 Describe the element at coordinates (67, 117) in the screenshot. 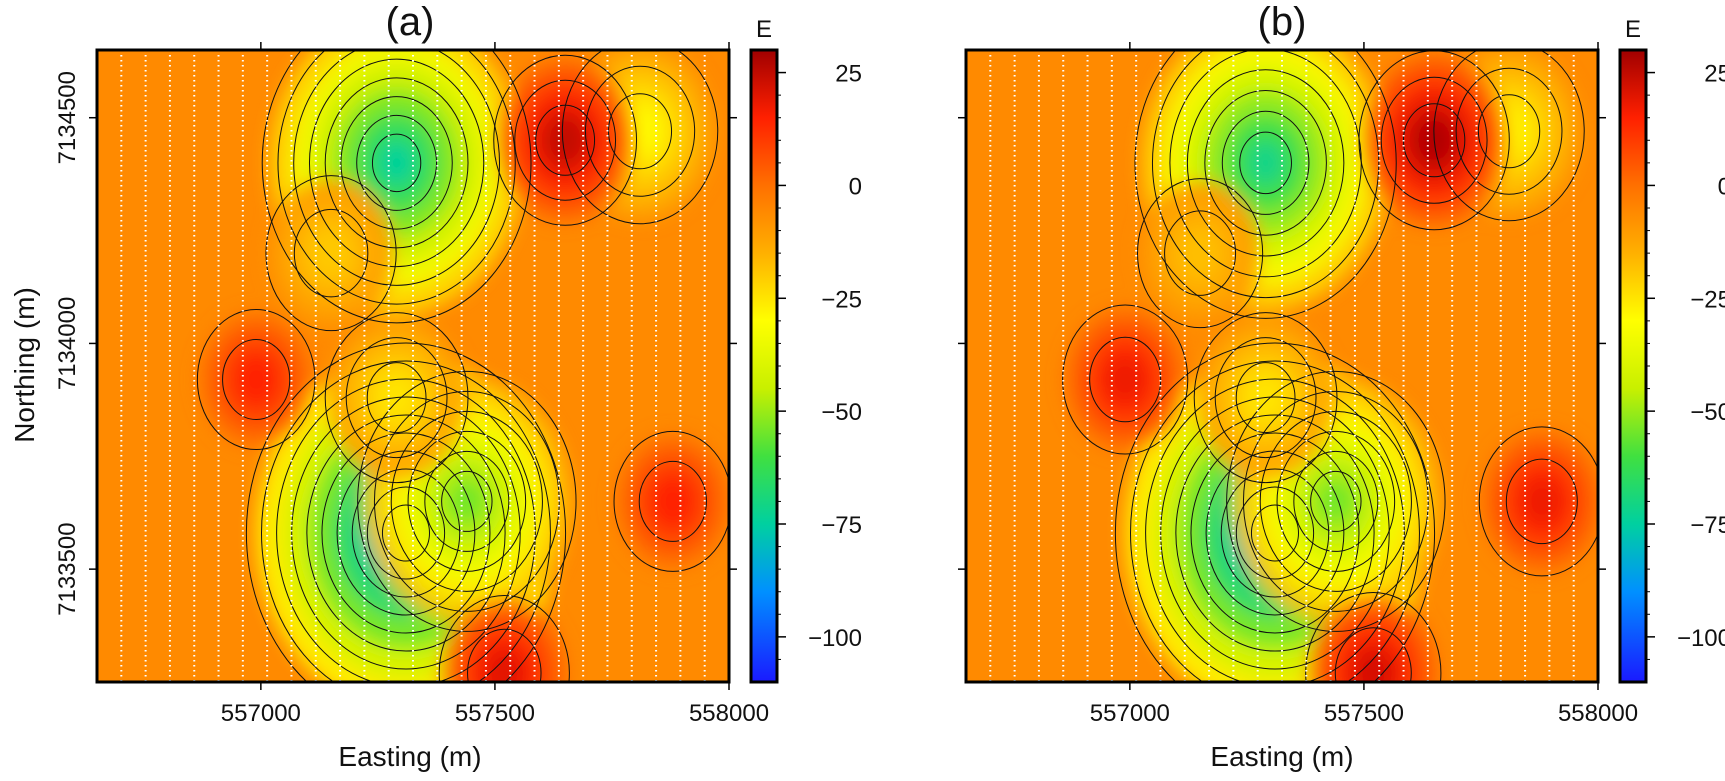

I see `y-tick-label: 7134500` at that location.